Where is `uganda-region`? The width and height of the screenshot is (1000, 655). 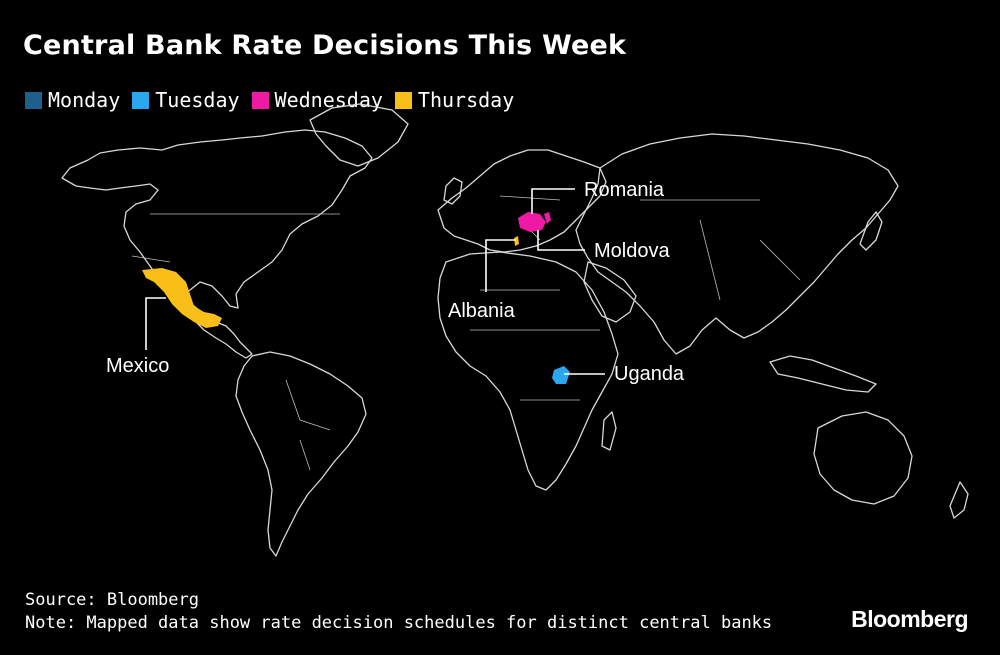 uganda-region is located at coordinates (561, 375).